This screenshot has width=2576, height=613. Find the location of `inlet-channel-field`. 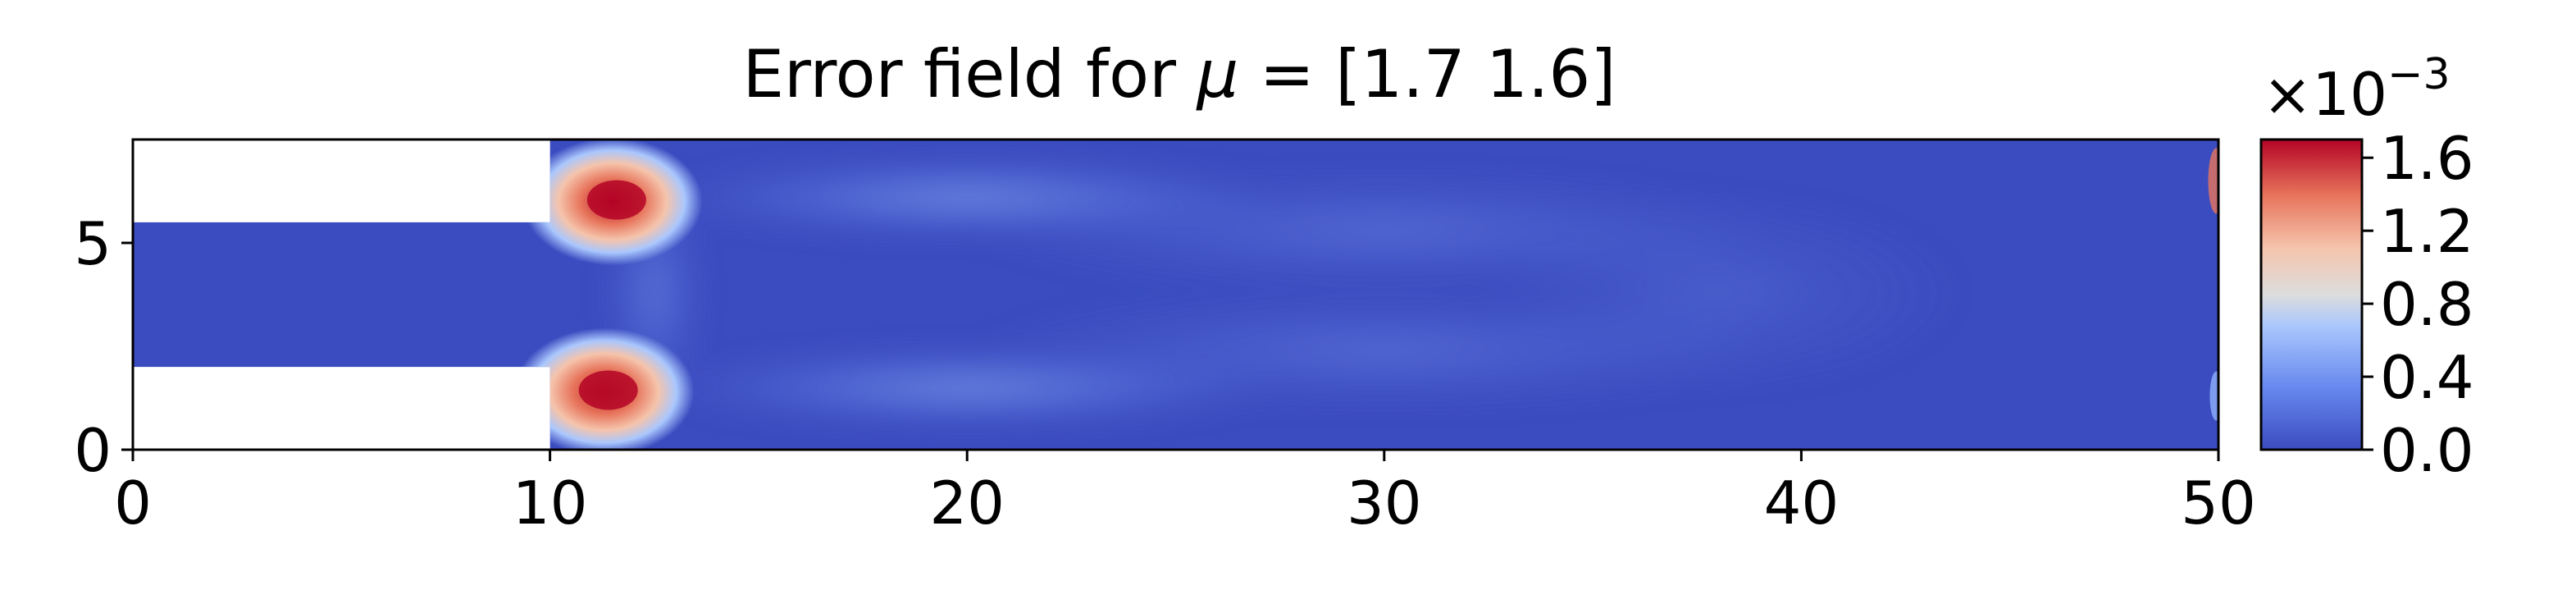

inlet-channel-field is located at coordinates (342, 295).